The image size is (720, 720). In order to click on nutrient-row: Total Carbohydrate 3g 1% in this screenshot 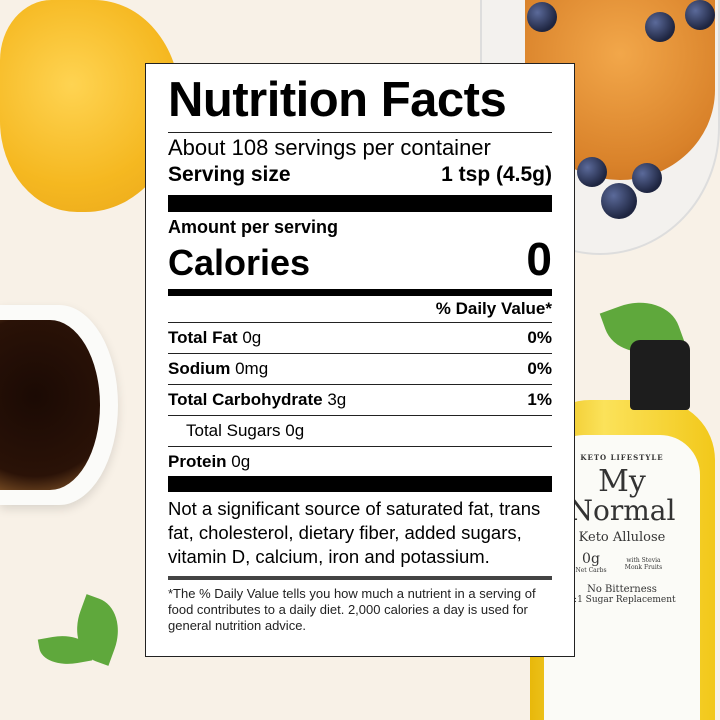, I will do `click(360, 399)`.